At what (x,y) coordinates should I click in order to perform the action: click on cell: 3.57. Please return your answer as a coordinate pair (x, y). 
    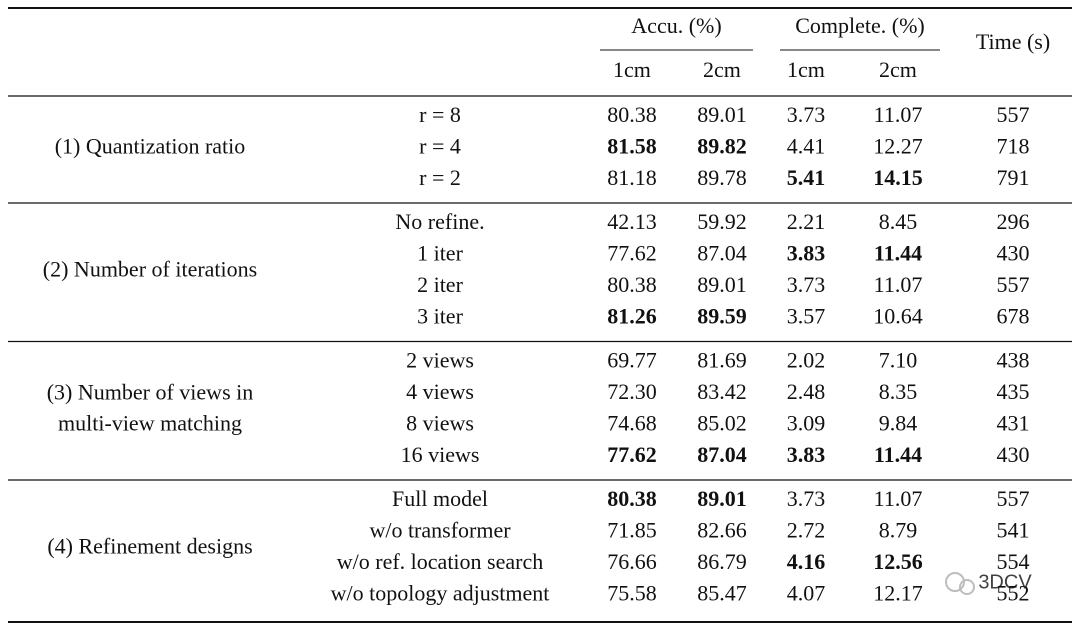
    Looking at the image, I should click on (806, 316).